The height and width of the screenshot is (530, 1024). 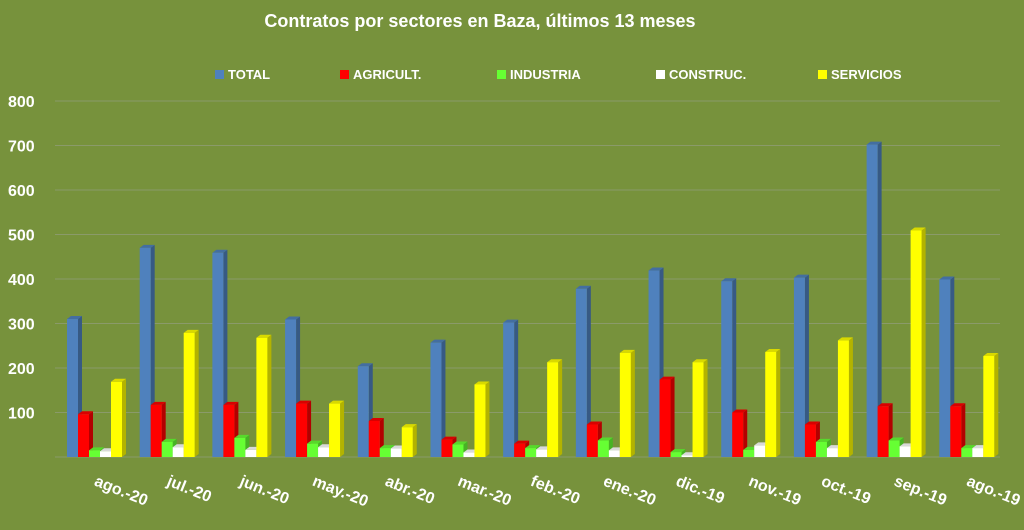 I want to click on bar-servicios-ene.-20, so click(x=627, y=403).